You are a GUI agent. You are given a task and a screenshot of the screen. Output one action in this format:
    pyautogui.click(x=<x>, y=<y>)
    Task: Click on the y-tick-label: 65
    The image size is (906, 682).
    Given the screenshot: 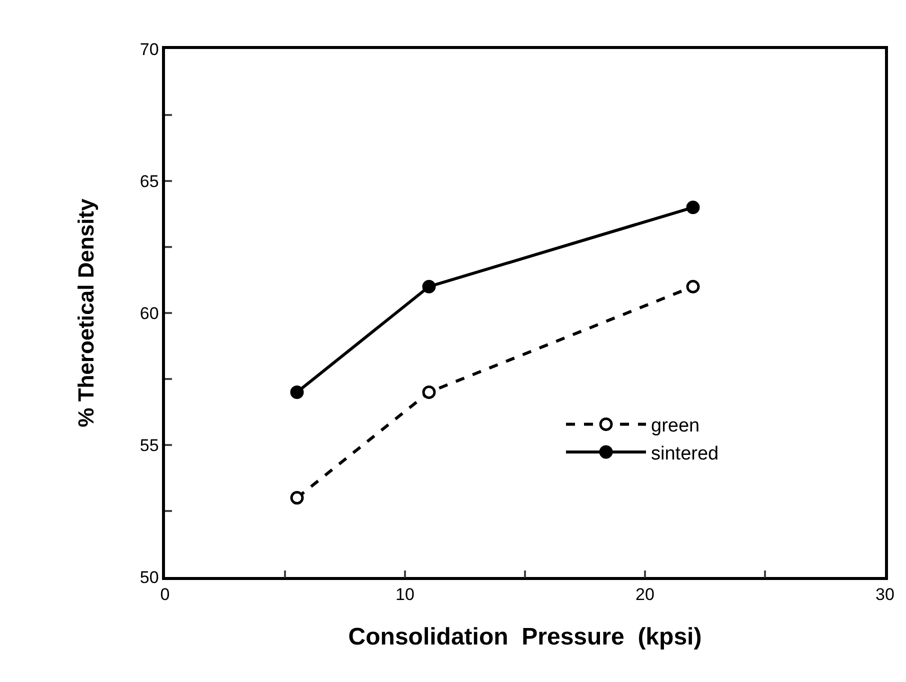 What is the action you would take?
    pyautogui.click(x=149, y=181)
    